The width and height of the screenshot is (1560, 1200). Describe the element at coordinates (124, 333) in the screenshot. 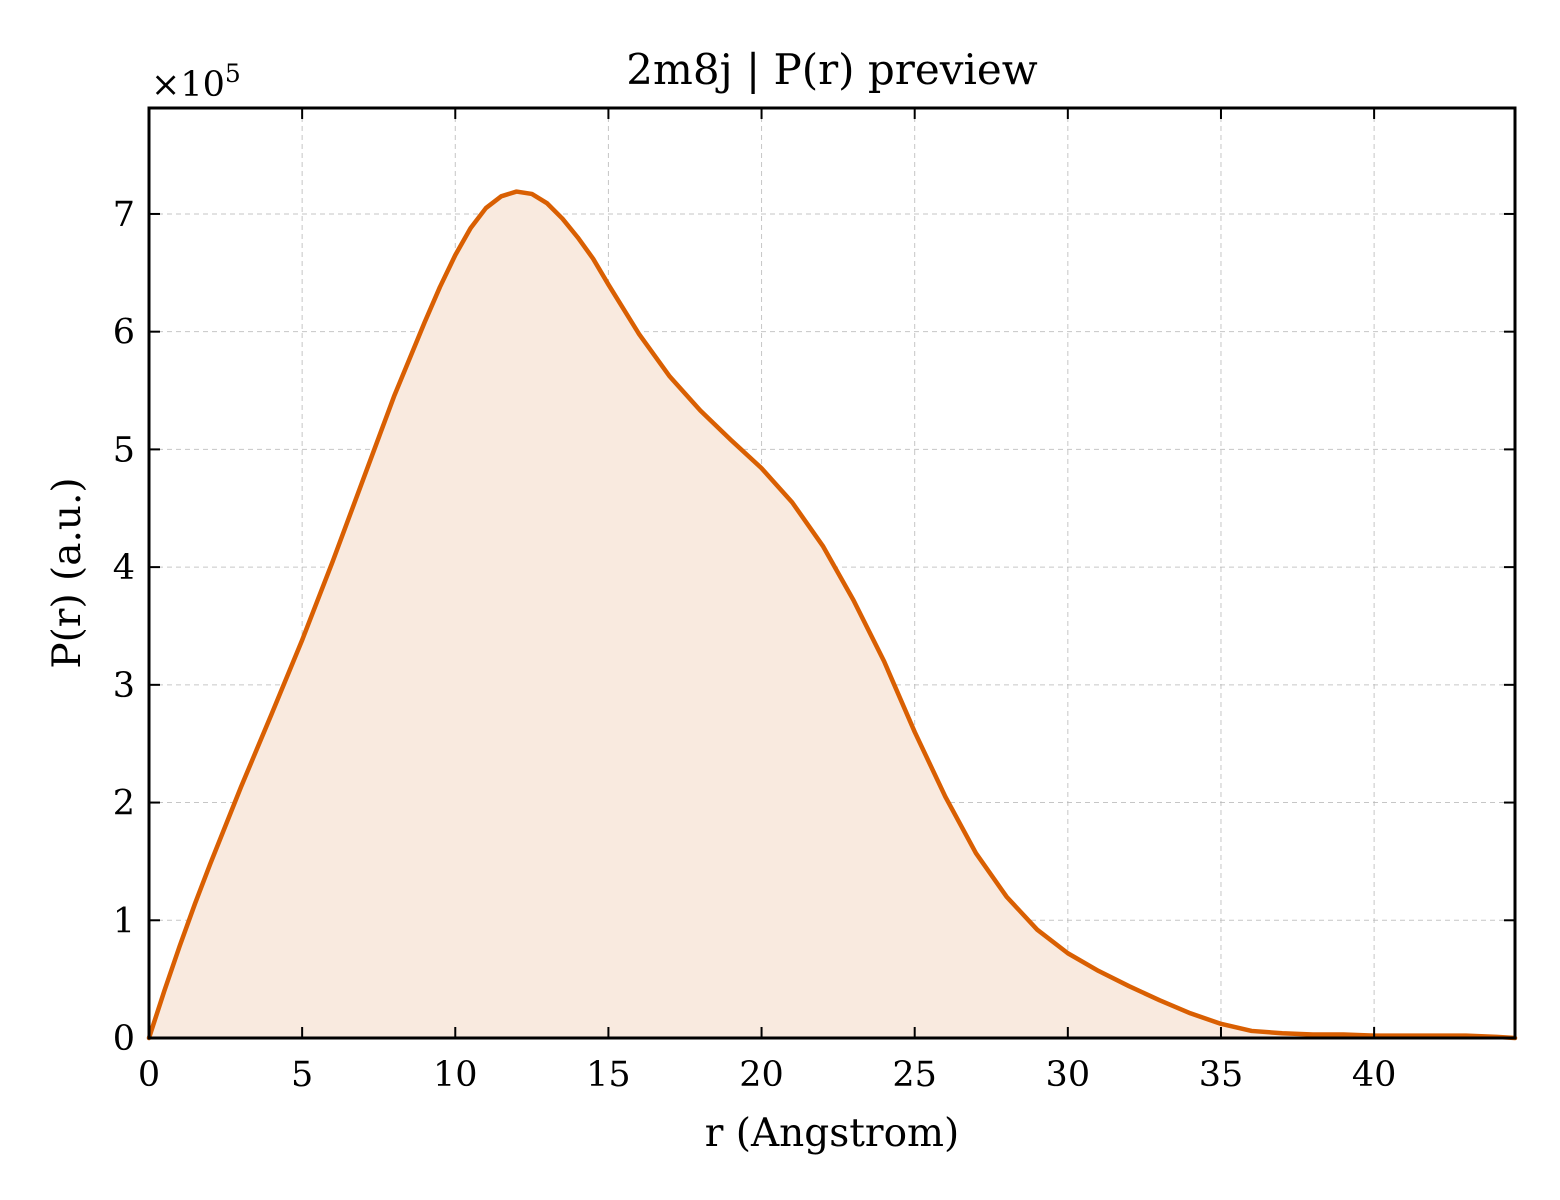

I see `y-tick-label: 6` at that location.